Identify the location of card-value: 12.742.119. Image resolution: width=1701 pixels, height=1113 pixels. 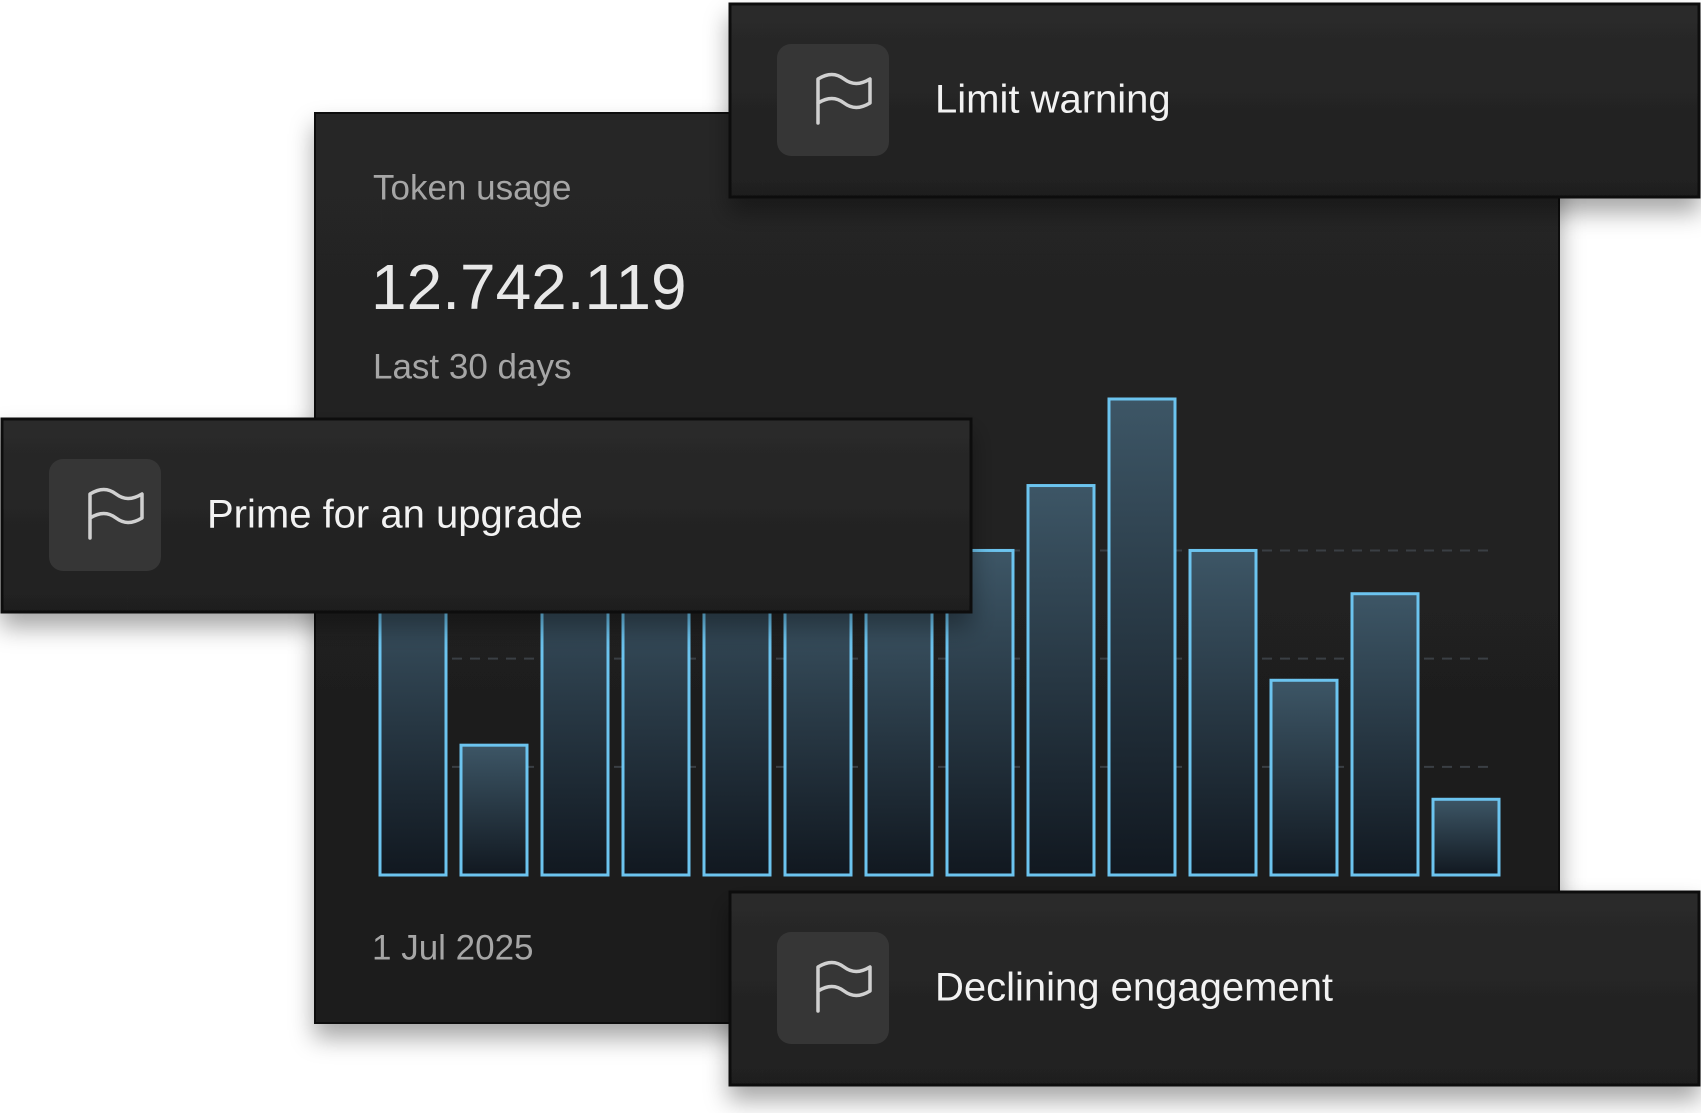
(529, 287).